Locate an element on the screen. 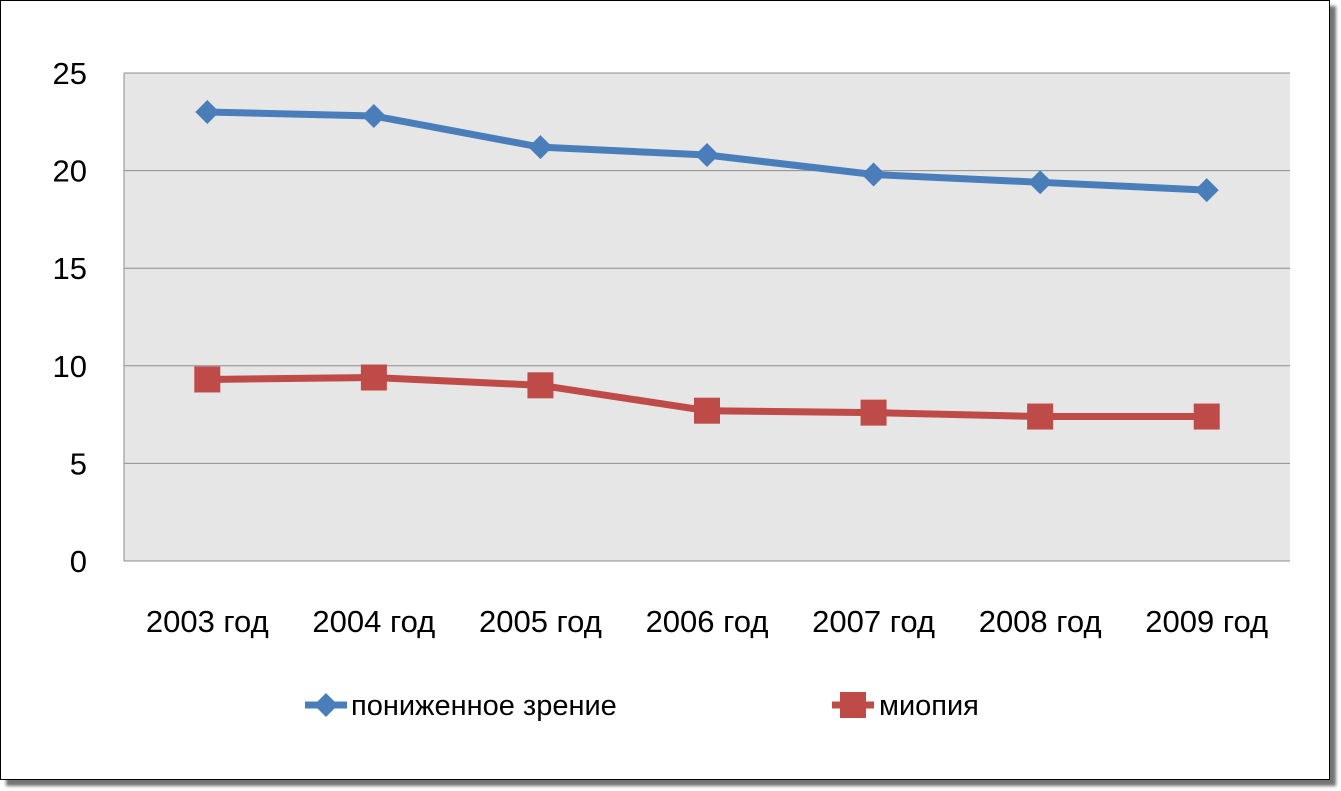 The width and height of the screenshot is (1341, 791). legend-item-1: миопия is located at coordinates (905, 706).